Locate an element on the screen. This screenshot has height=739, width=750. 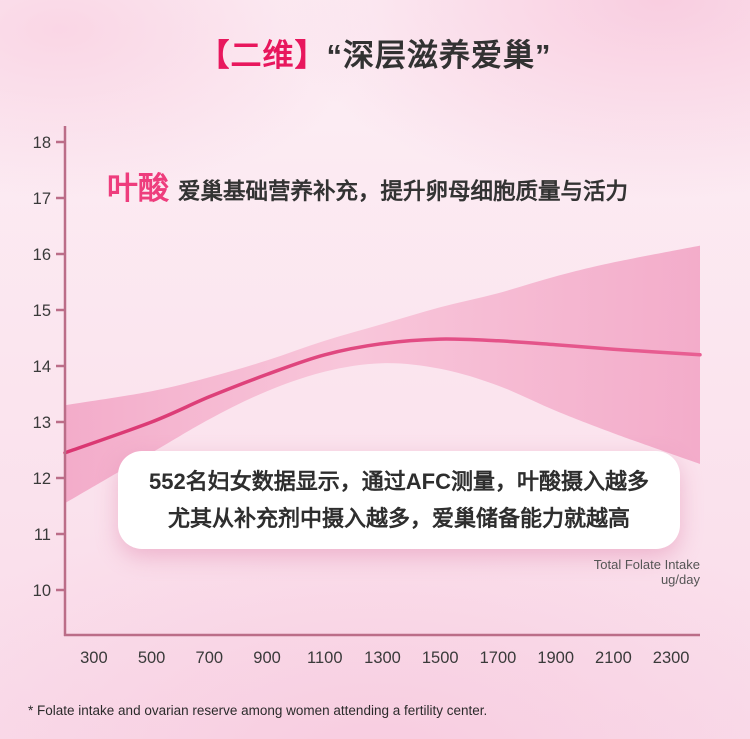
x-axis-title-line-1: Total Folate Intake is located at coordinates (646, 564).